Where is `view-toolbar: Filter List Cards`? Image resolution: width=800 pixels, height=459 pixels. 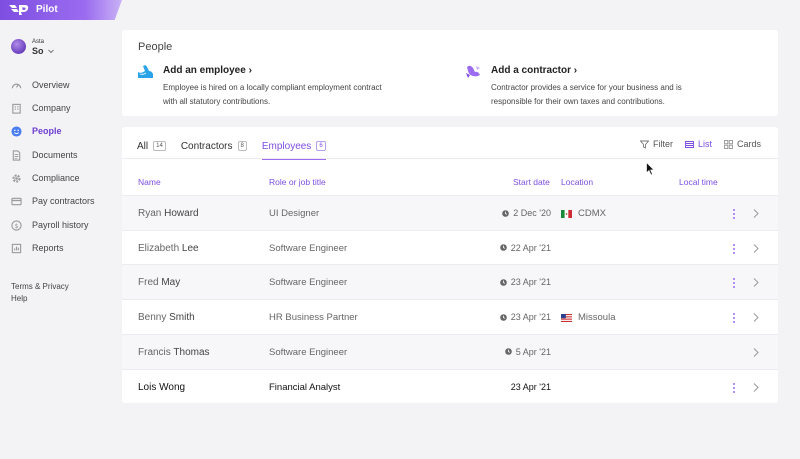 view-toolbar: Filter List Cards is located at coordinates (694, 144).